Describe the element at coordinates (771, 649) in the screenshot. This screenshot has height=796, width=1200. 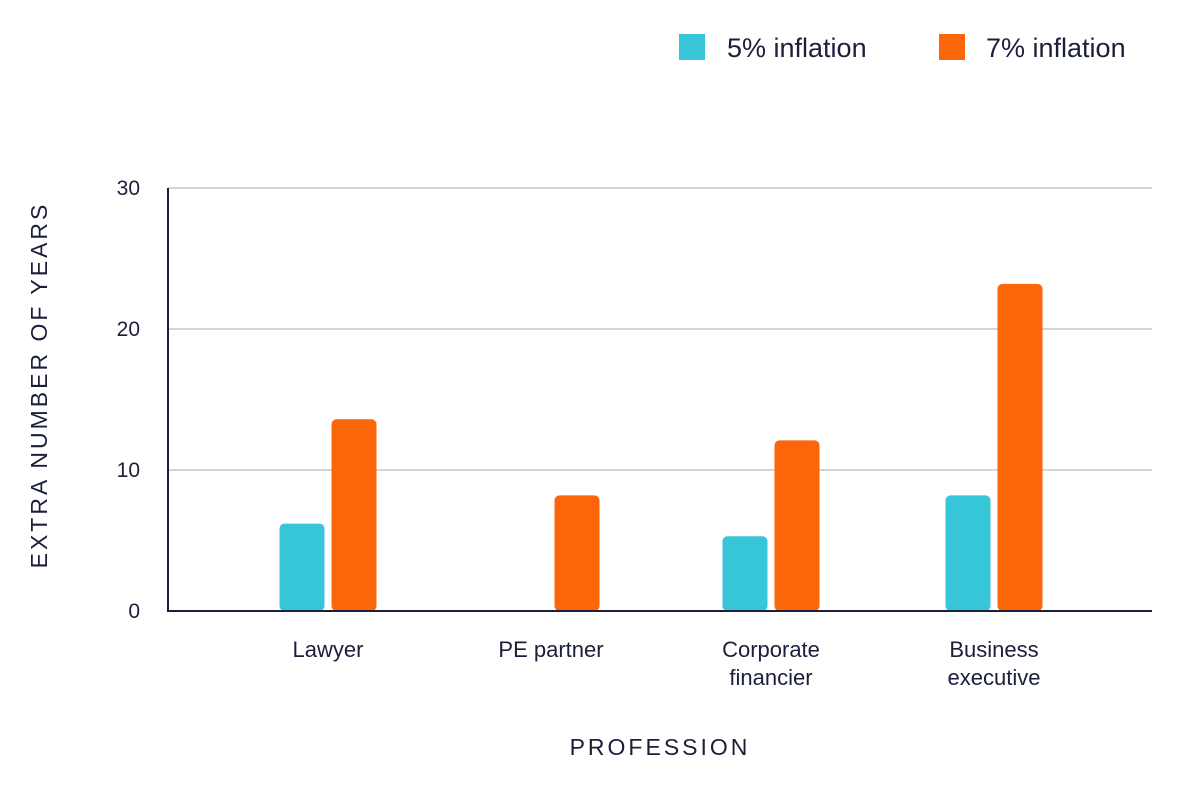
I see `x-category-label: Corporate` at that location.